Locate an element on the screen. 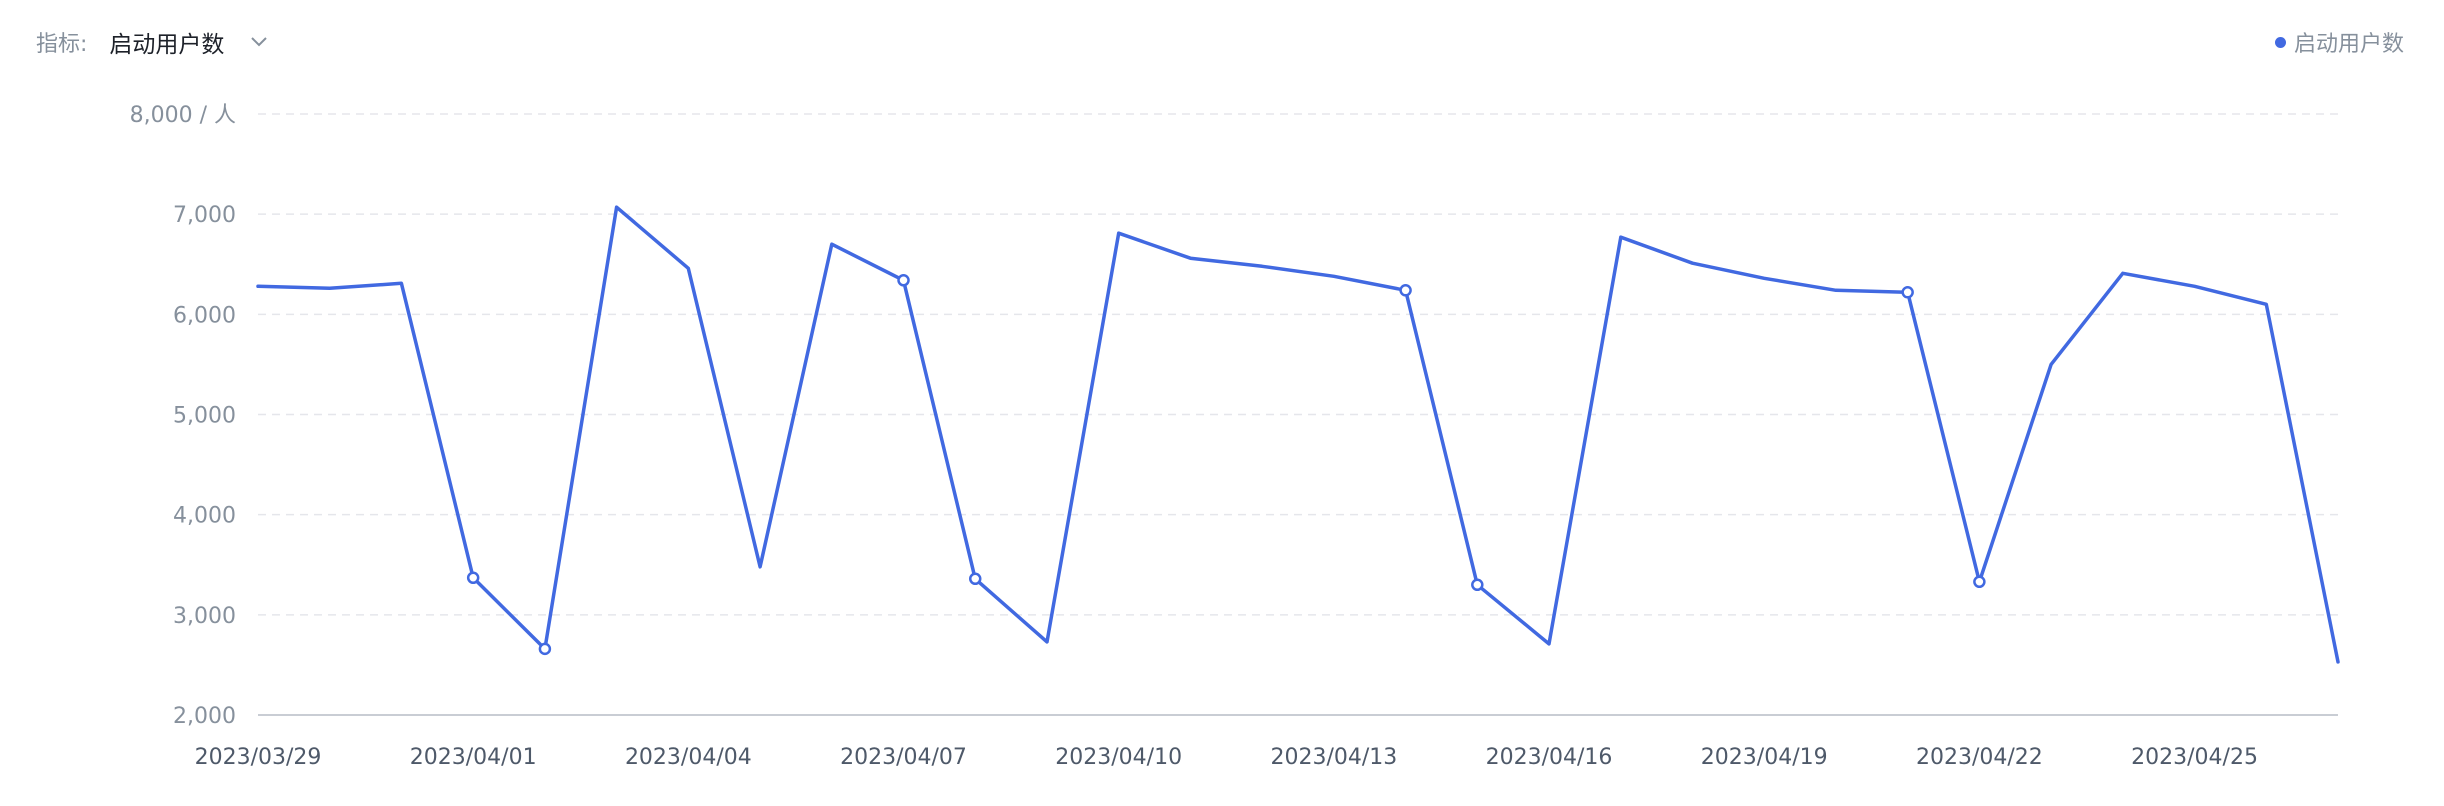  y-tick-label: 6,000 is located at coordinates (204, 315).